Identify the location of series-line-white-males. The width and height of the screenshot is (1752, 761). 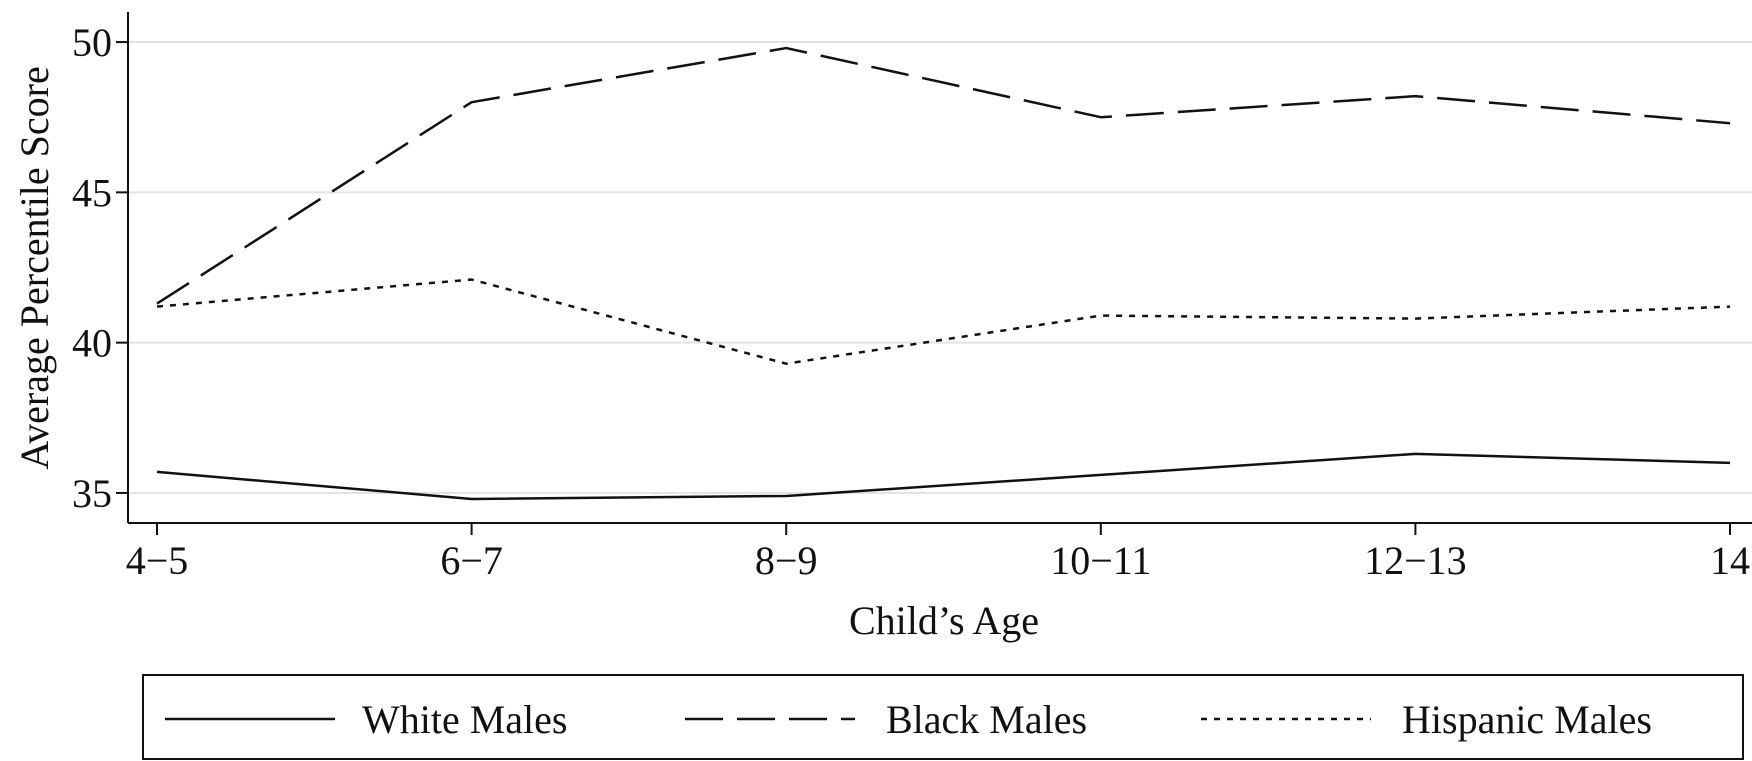
(943, 476).